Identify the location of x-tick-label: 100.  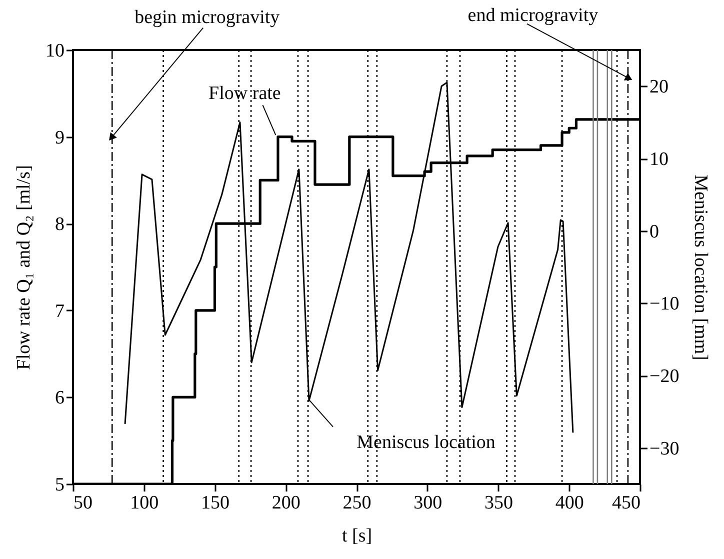
(144, 503).